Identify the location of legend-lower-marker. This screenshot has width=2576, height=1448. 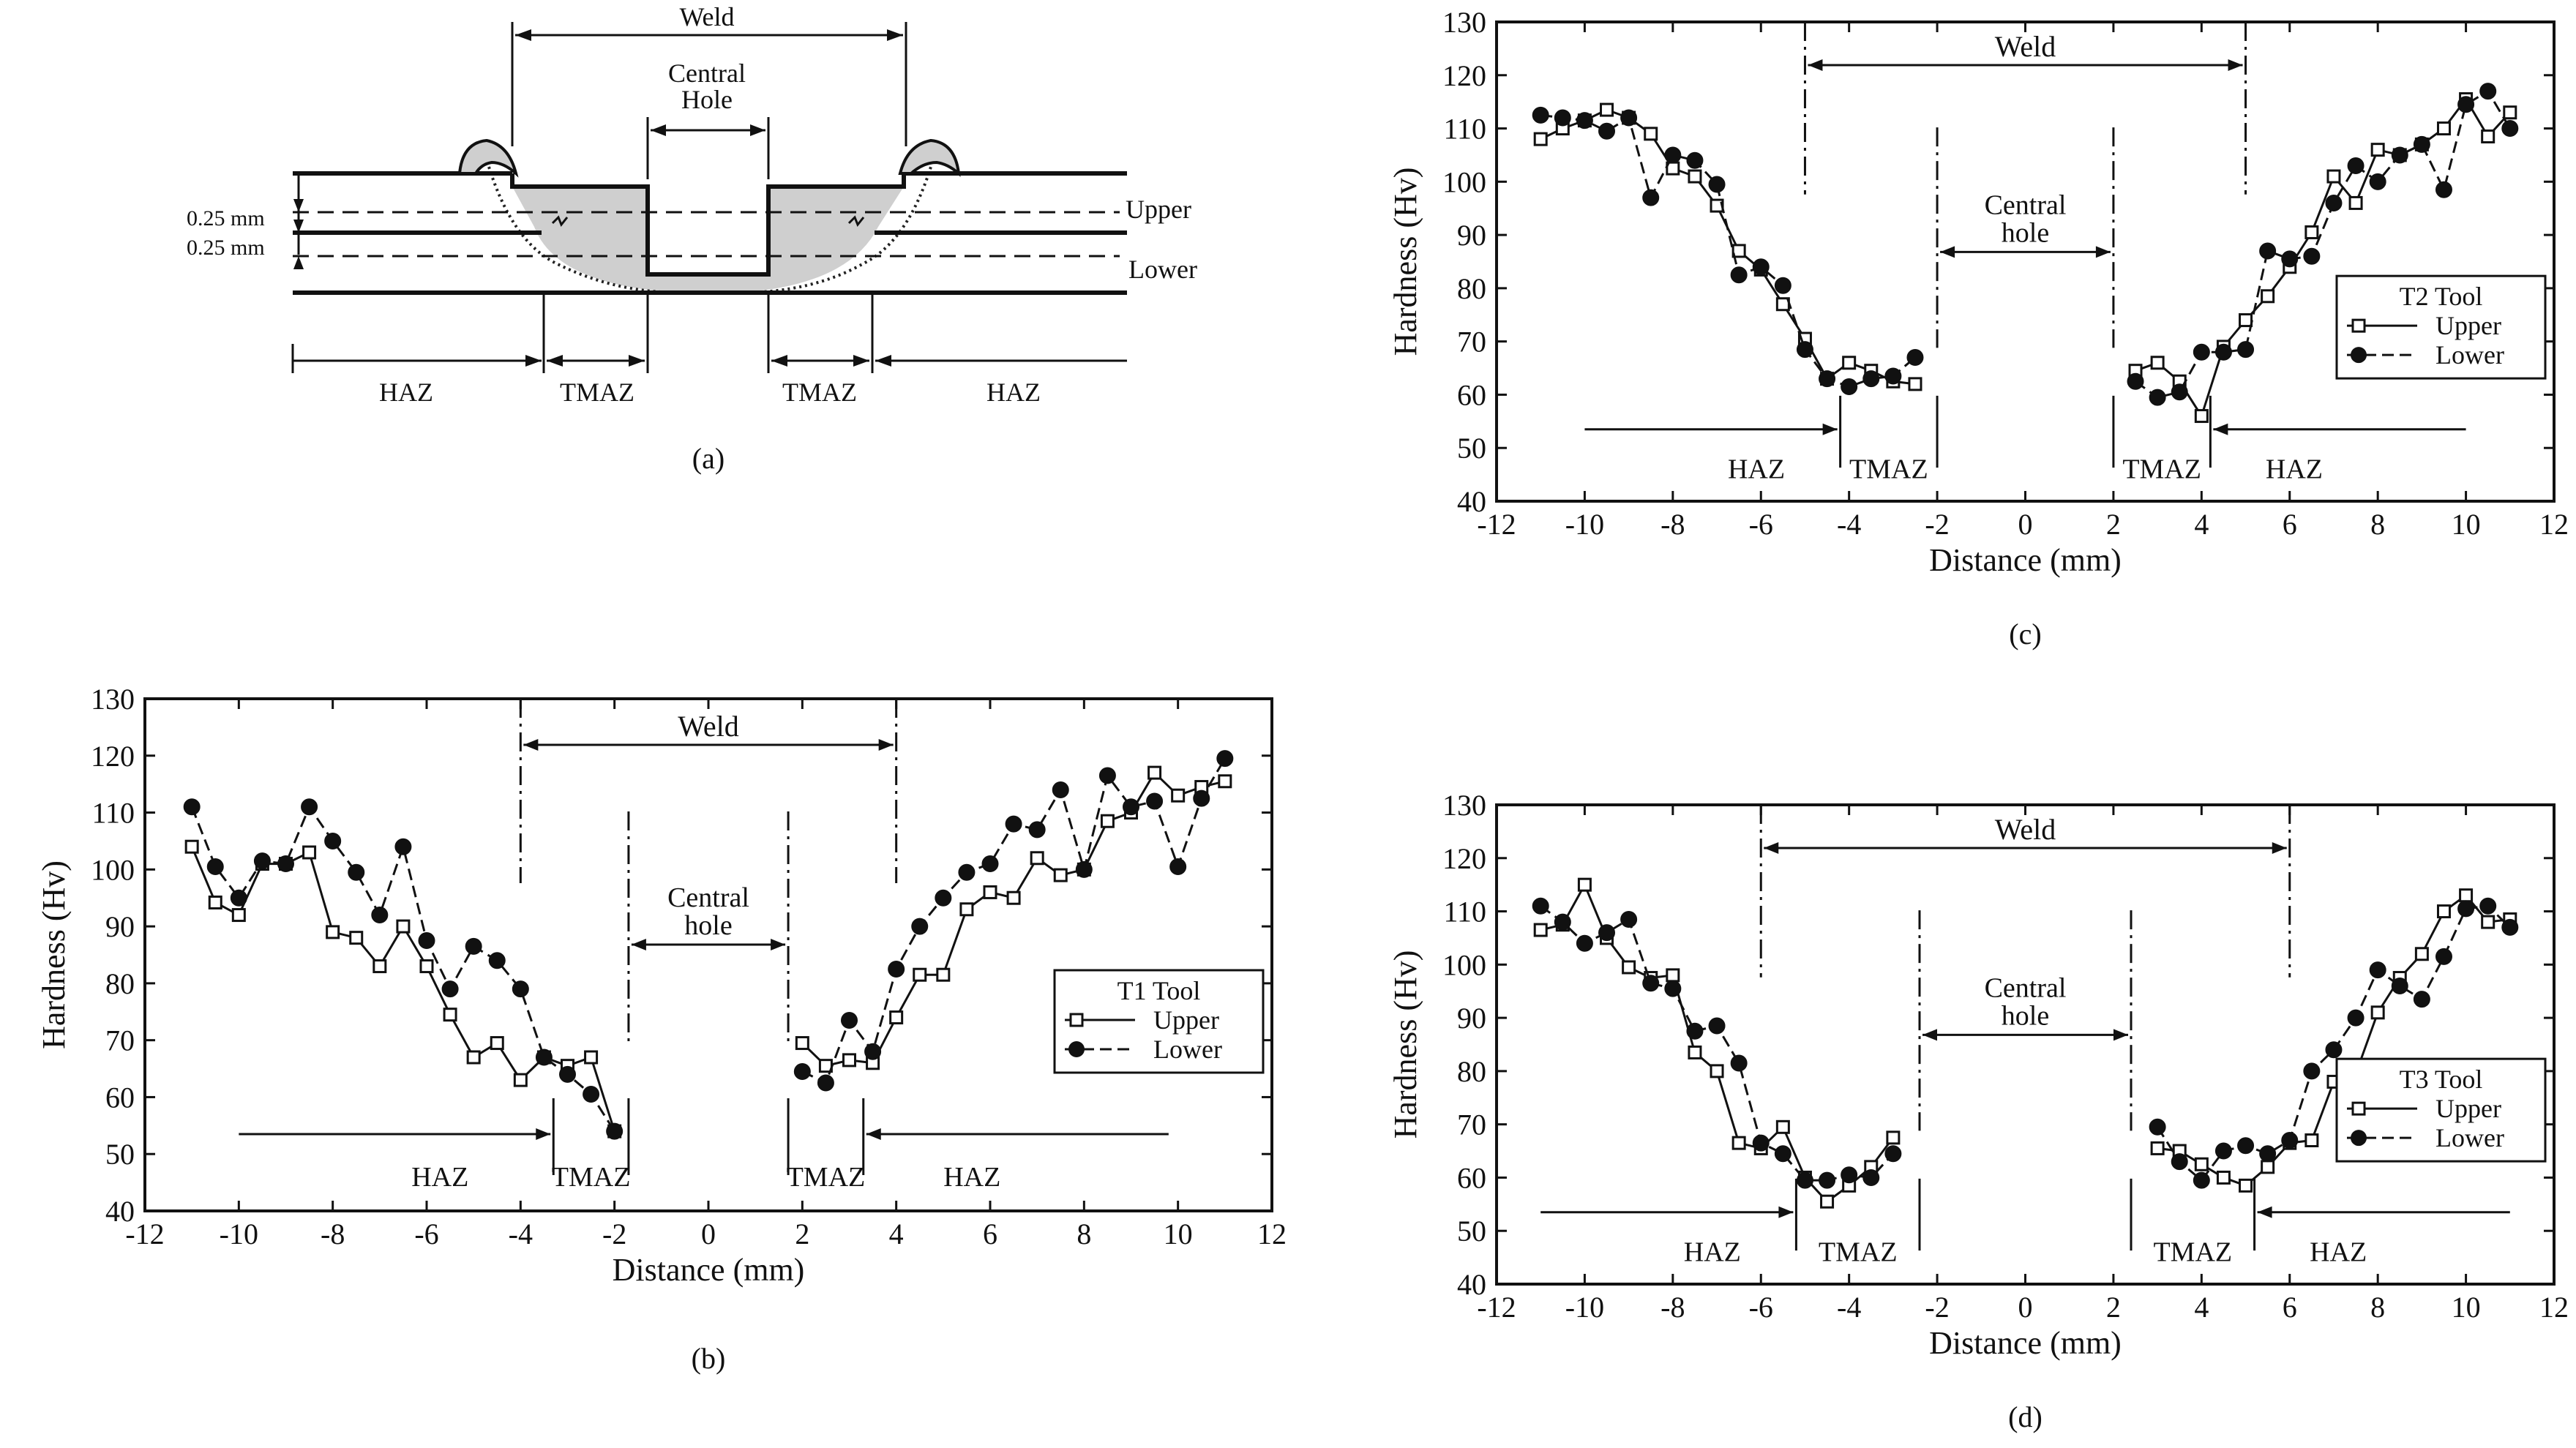
(2359, 355).